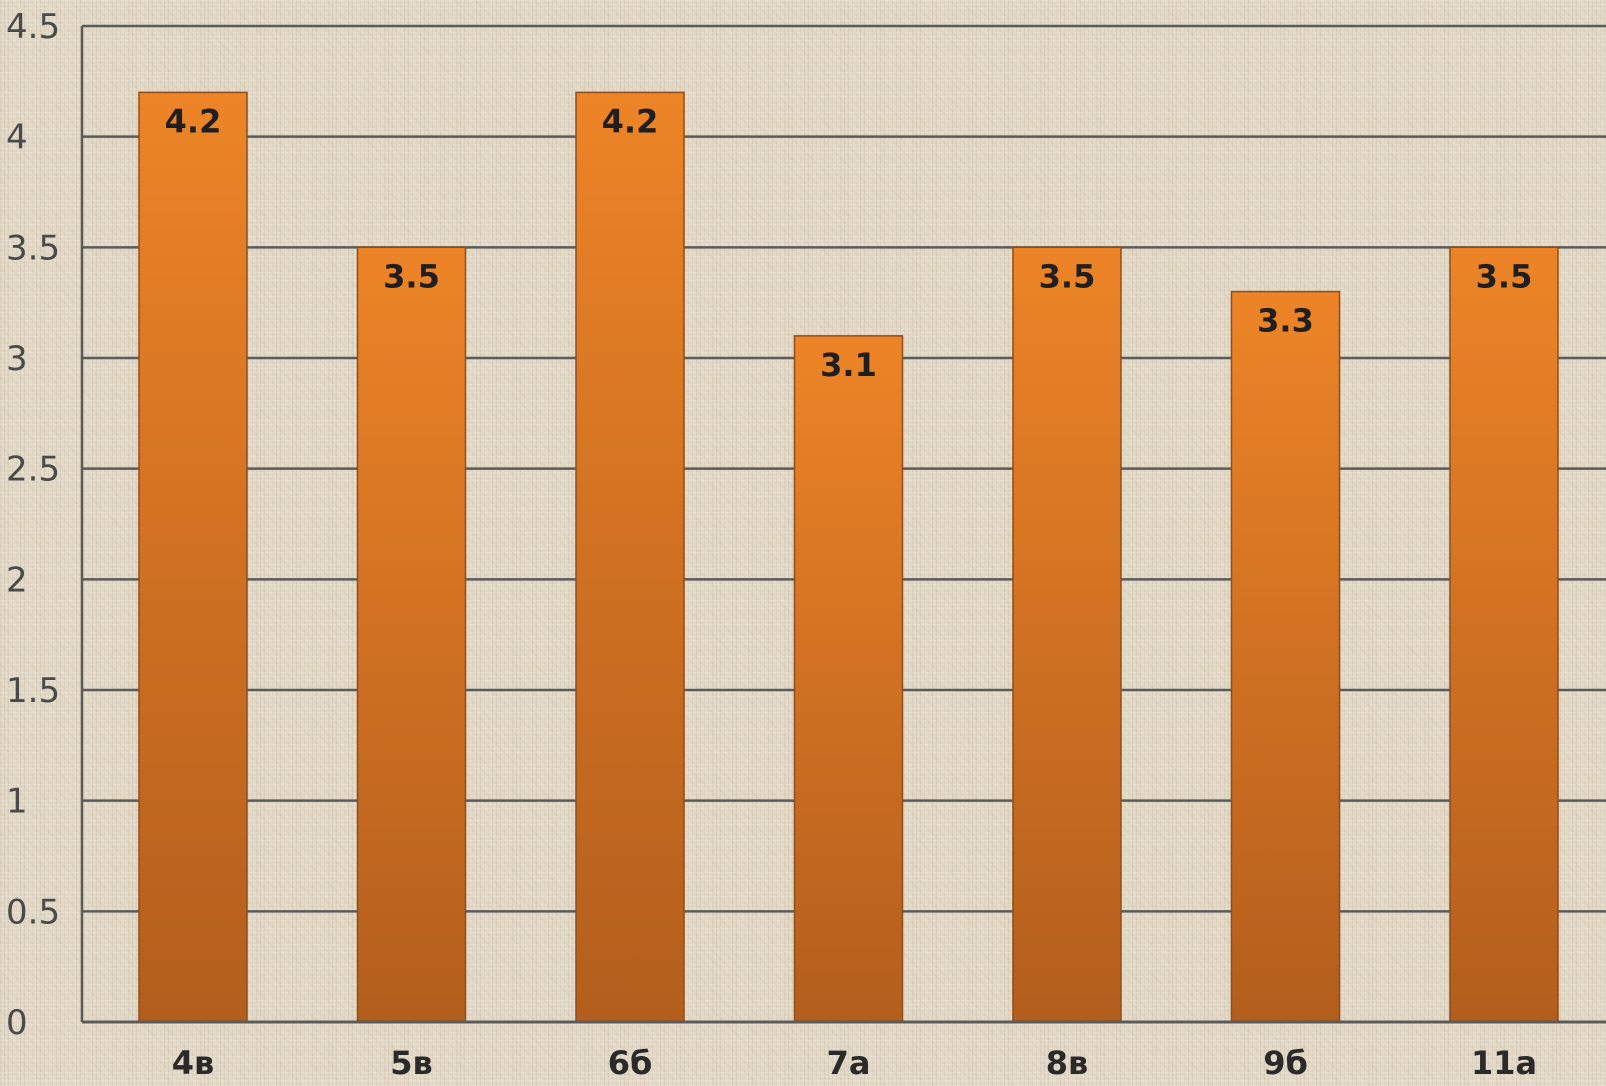 The height and width of the screenshot is (1086, 1606). Describe the element at coordinates (17, 580) in the screenshot. I see `y-tick-label: 2` at that location.